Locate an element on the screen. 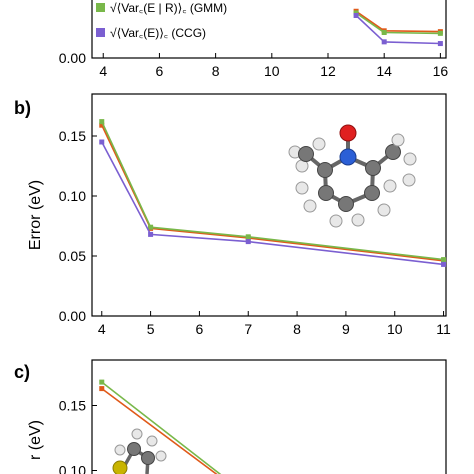  panel-b-x-ticks: 4 5 6 7 8 9 10 11 is located at coordinates (274, 324).